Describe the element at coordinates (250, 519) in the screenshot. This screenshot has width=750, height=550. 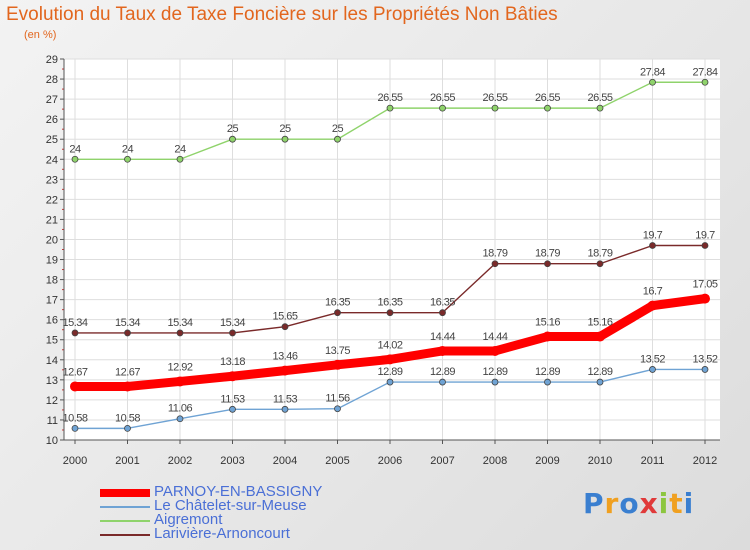
I see `legend-item: Aigremont` at that location.